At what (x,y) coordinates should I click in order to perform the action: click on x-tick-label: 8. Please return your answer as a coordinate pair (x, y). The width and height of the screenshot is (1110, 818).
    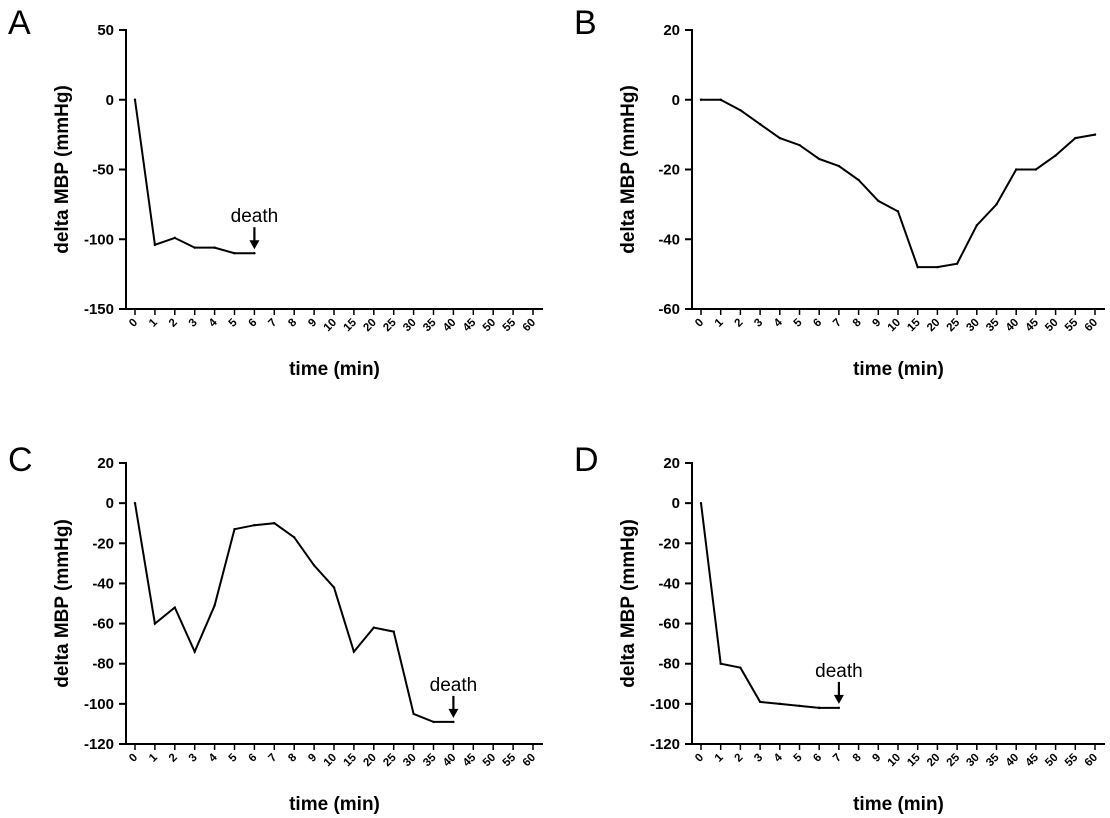
    Looking at the image, I should click on (292, 757).